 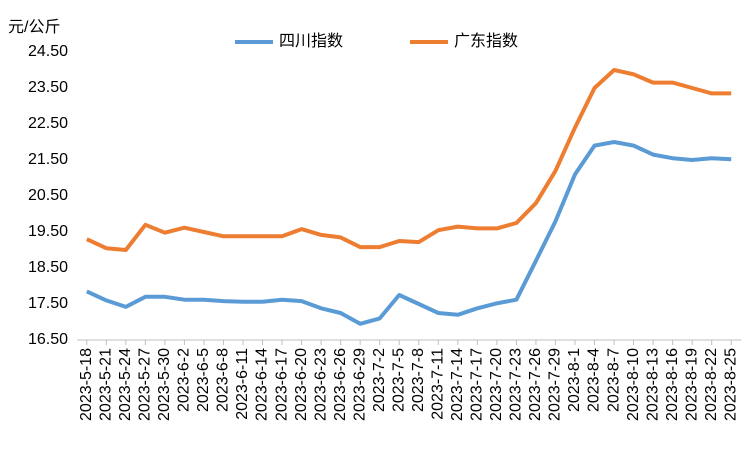 I want to click on y-tick-label: 24.50, so click(x=48, y=51).